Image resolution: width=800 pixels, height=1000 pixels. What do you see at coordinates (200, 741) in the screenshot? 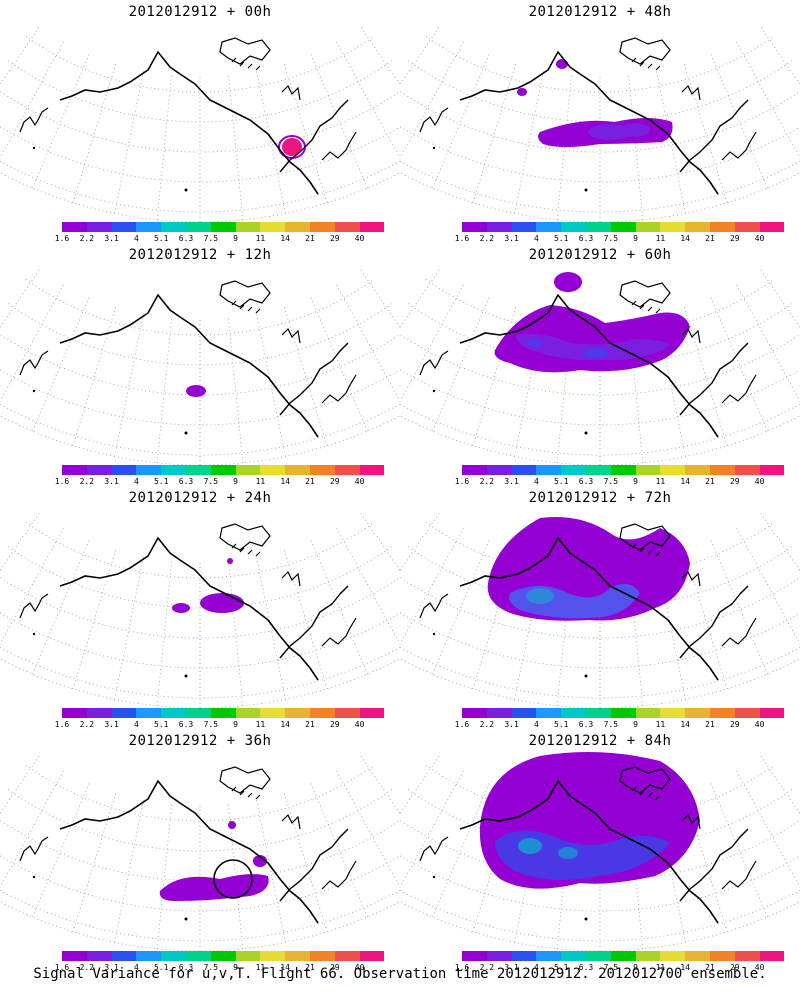
I see `panel-title: 2012012912 + 36h` at bounding box center [200, 741].